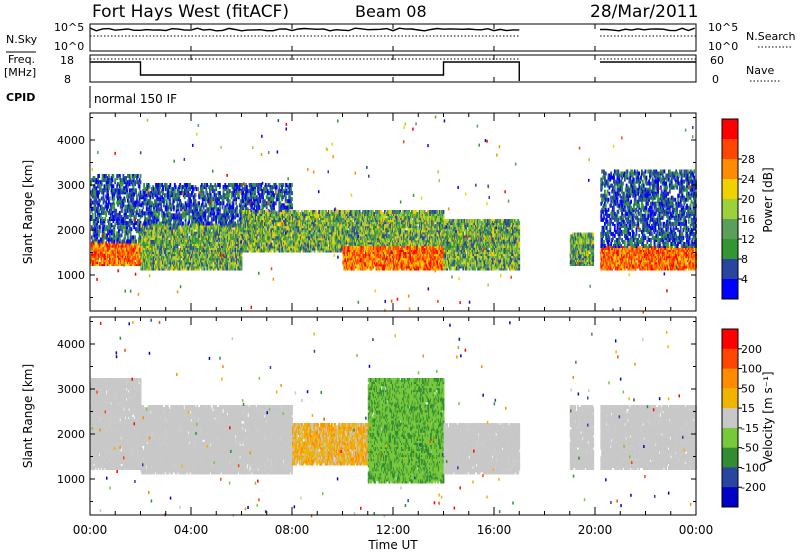 This screenshot has height=554, width=800. I want to click on cpid-label: CPID, so click(20, 97).